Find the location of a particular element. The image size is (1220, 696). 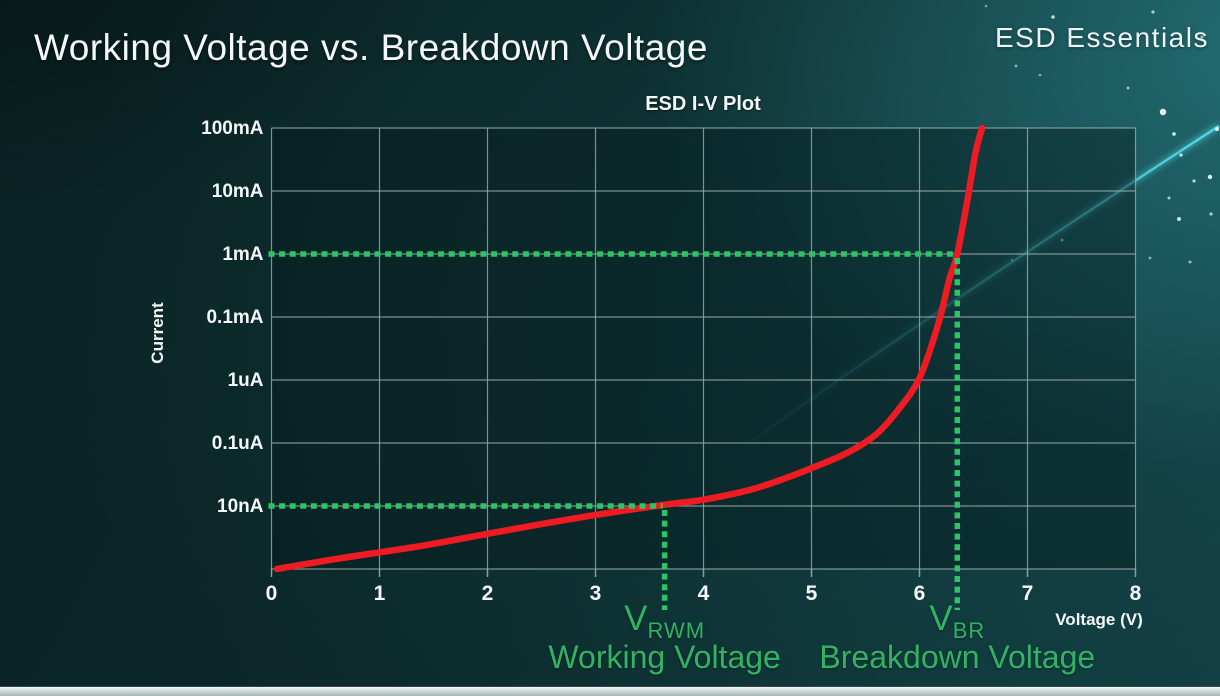

x-tick-label: 1 is located at coordinates (380, 593).